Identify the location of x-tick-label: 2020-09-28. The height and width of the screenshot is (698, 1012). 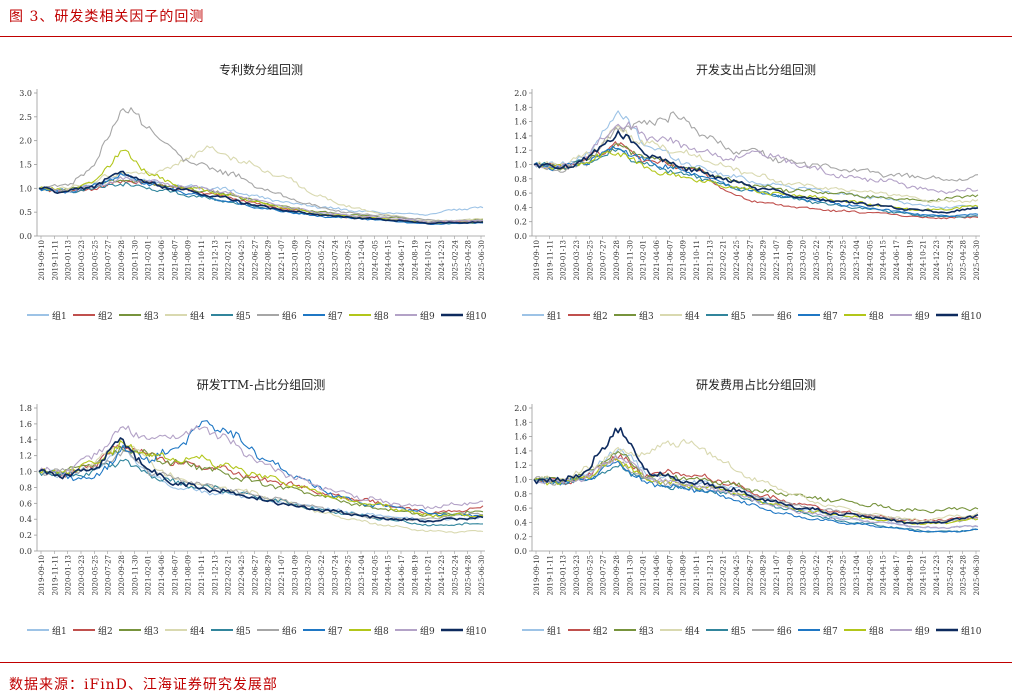
(617, 575).